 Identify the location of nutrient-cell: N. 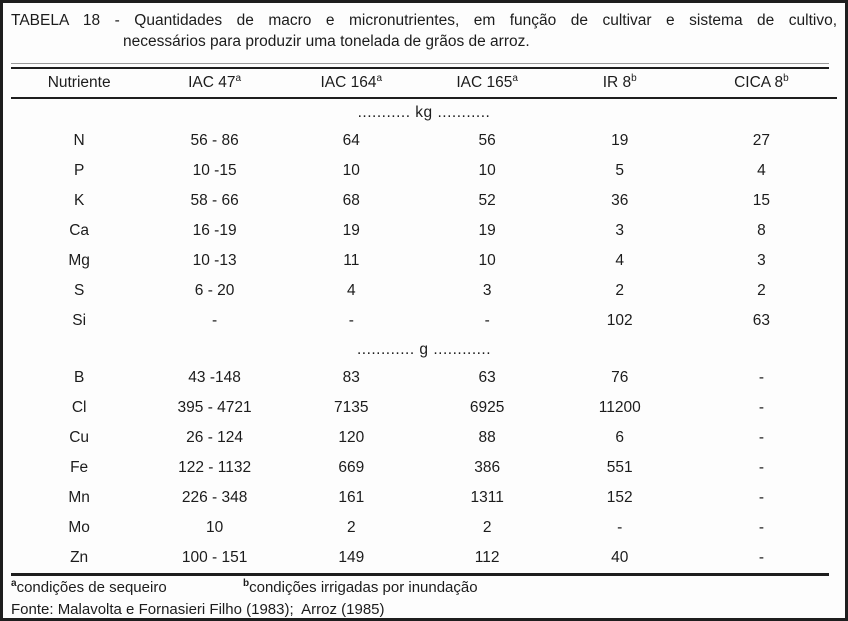
(79, 140).